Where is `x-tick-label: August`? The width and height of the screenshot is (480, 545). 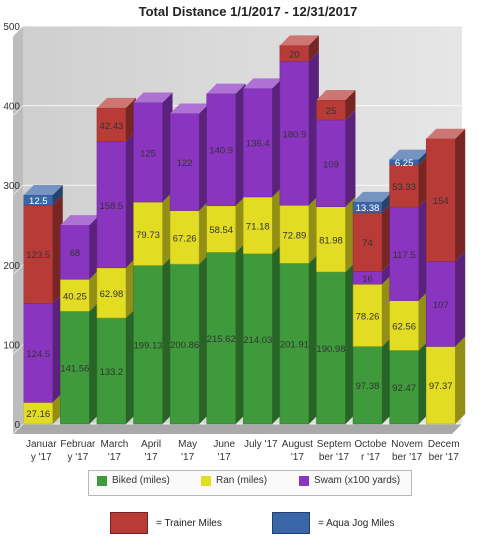 x-tick-label: August is located at coordinates (297, 444).